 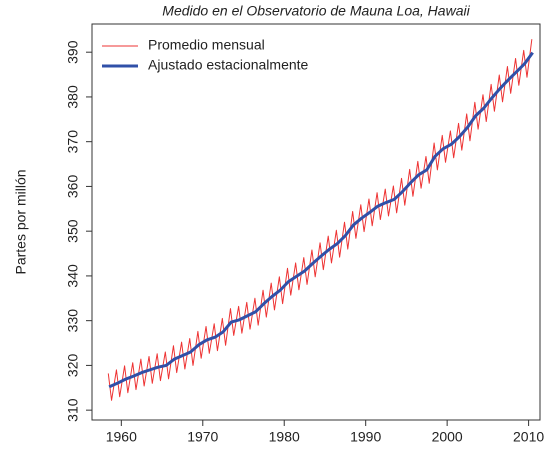 I want to click on y-tick-label: 330, so click(x=73, y=321).